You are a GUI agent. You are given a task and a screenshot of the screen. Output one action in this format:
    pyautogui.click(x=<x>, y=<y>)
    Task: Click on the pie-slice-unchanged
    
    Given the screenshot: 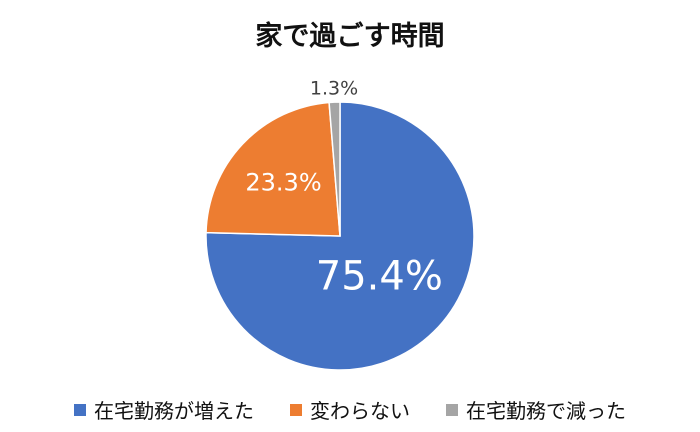 What is the action you would take?
    pyautogui.click(x=273, y=169)
    